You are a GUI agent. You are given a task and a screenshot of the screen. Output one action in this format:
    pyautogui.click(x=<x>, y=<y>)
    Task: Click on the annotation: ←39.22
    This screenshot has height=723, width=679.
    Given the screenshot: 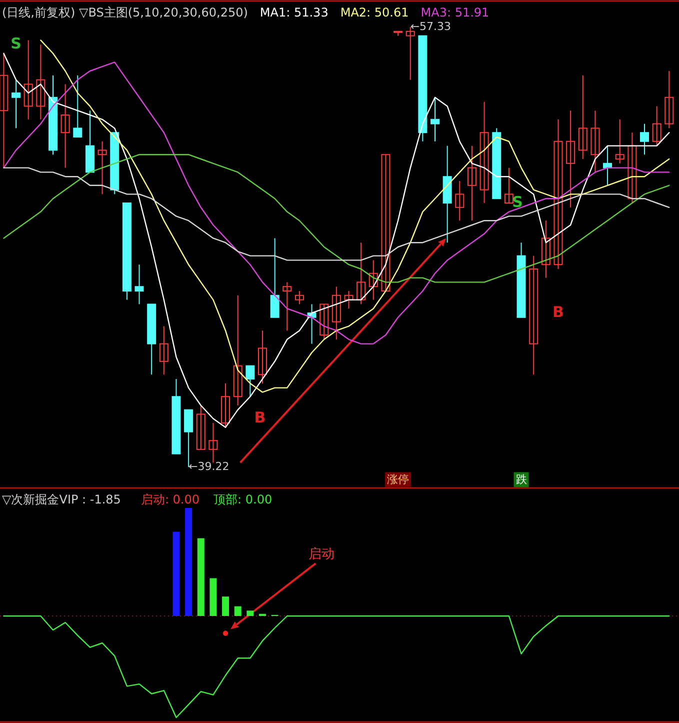 What is the action you would take?
    pyautogui.click(x=209, y=467)
    